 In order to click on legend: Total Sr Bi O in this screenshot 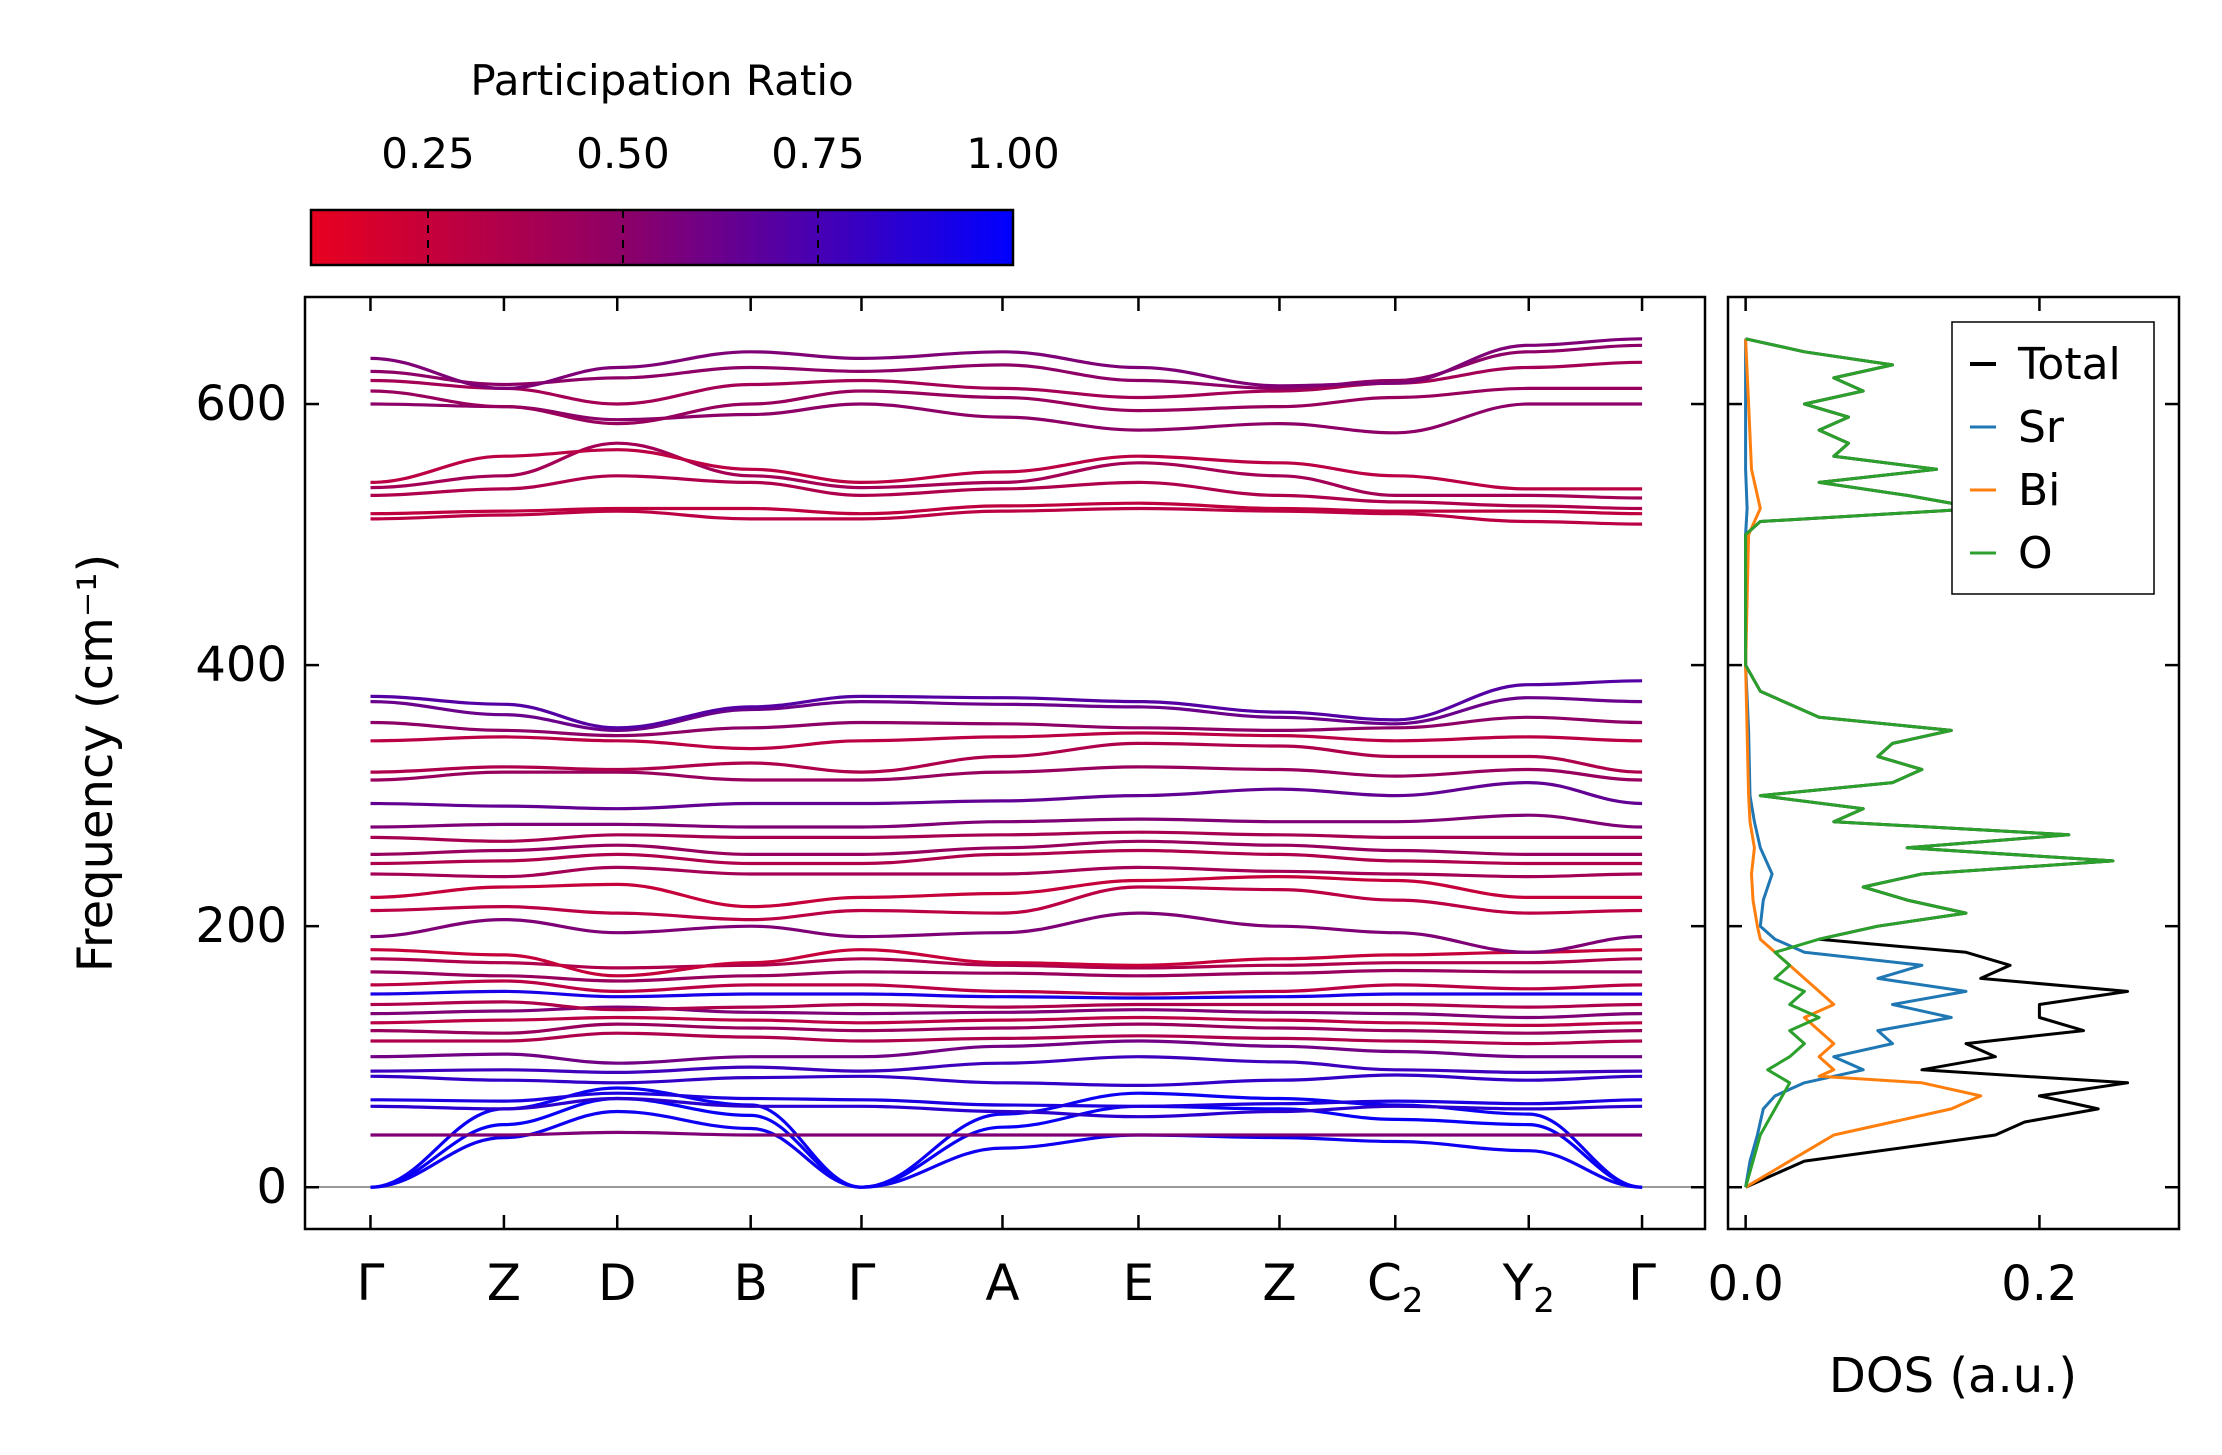, I will do `click(2053, 458)`.